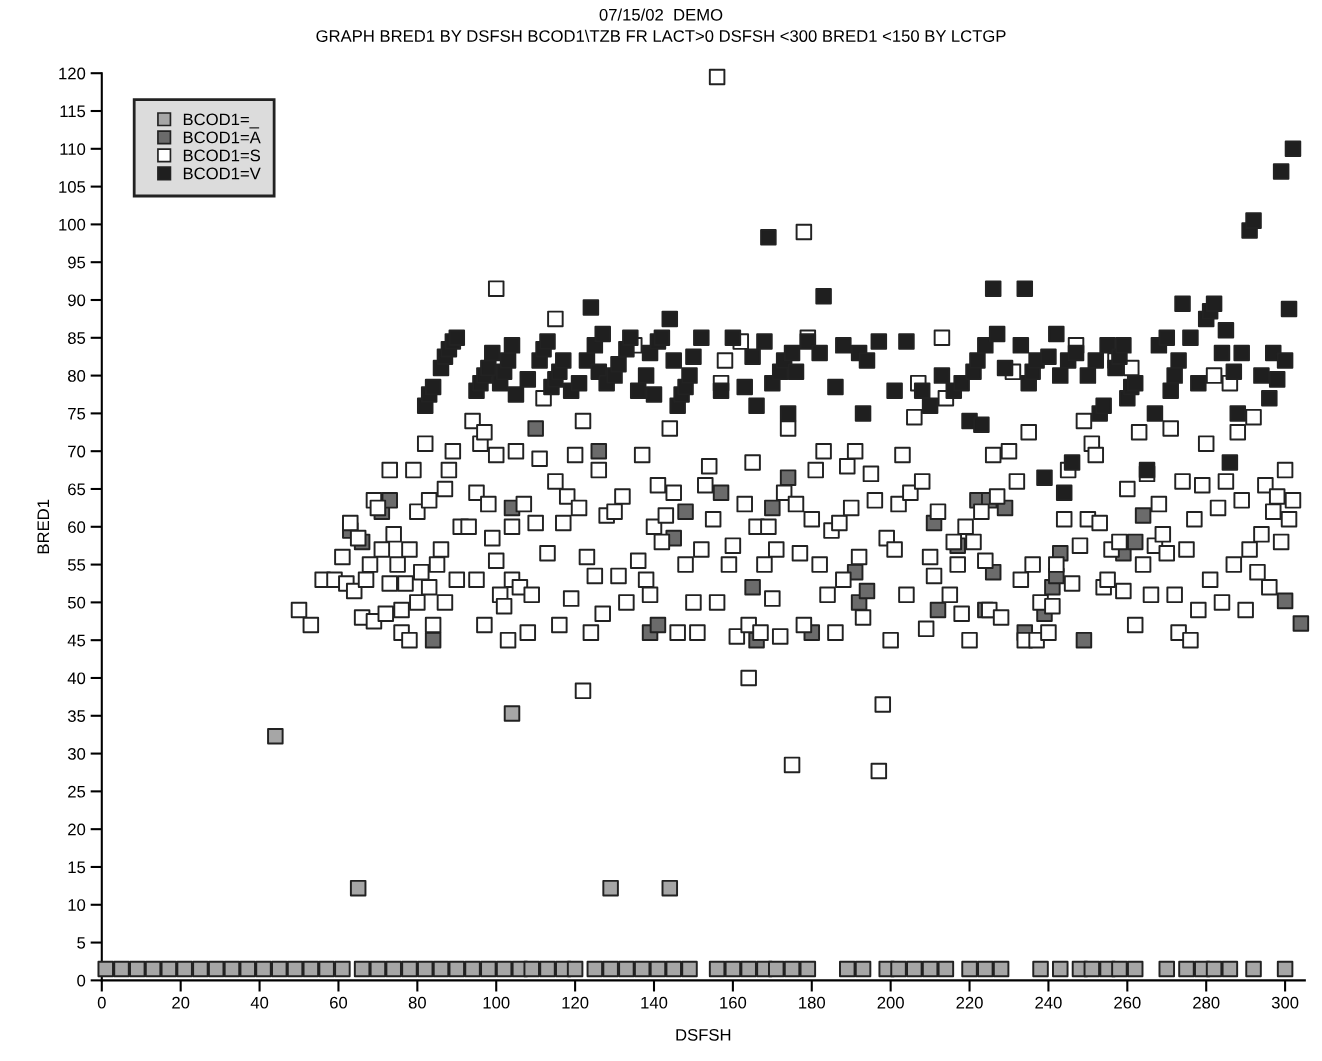  What do you see at coordinates (77, 489) in the screenshot?
I see `y-tick-label: 65` at bounding box center [77, 489].